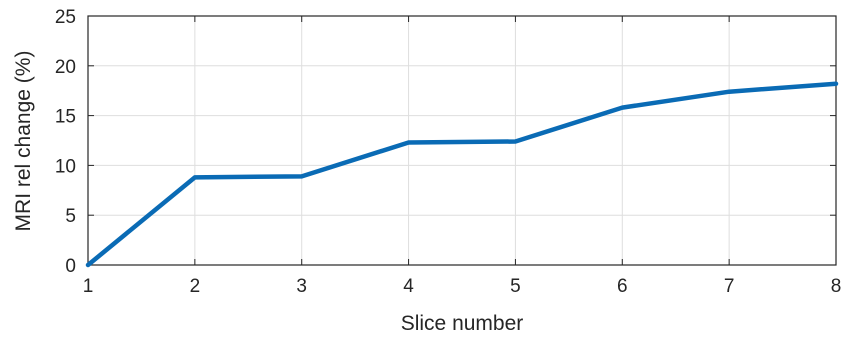 Image resolution: width=842 pixels, height=340 pixels. What do you see at coordinates (65, 67) in the screenshot?
I see `y-tick-label: 20` at bounding box center [65, 67].